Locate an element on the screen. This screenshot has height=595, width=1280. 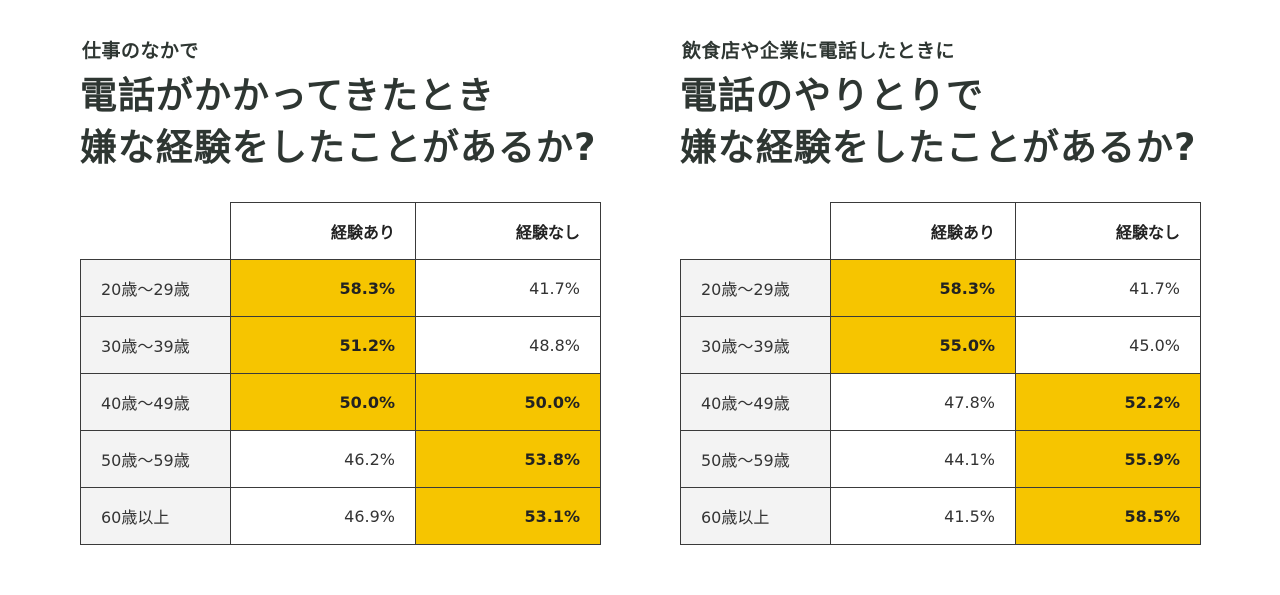
table-row: 40歳〜49歳 47.8% 52.2% is located at coordinates (940, 402).